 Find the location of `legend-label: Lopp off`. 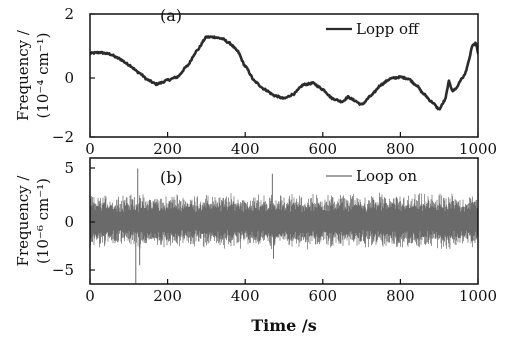

legend-label: Lopp off is located at coordinates (388, 29).